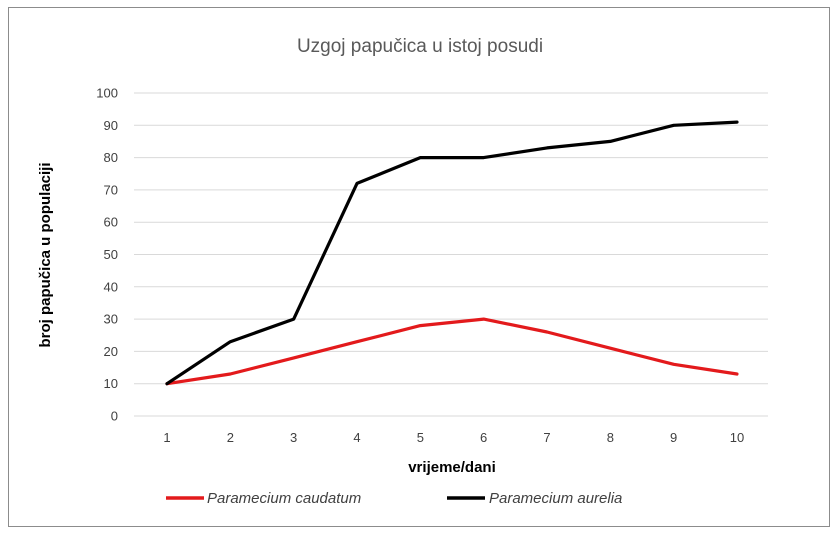  What do you see at coordinates (111, 254) in the screenshot?
I see `y-tick-label: 50` at bounding box center [111, 254].